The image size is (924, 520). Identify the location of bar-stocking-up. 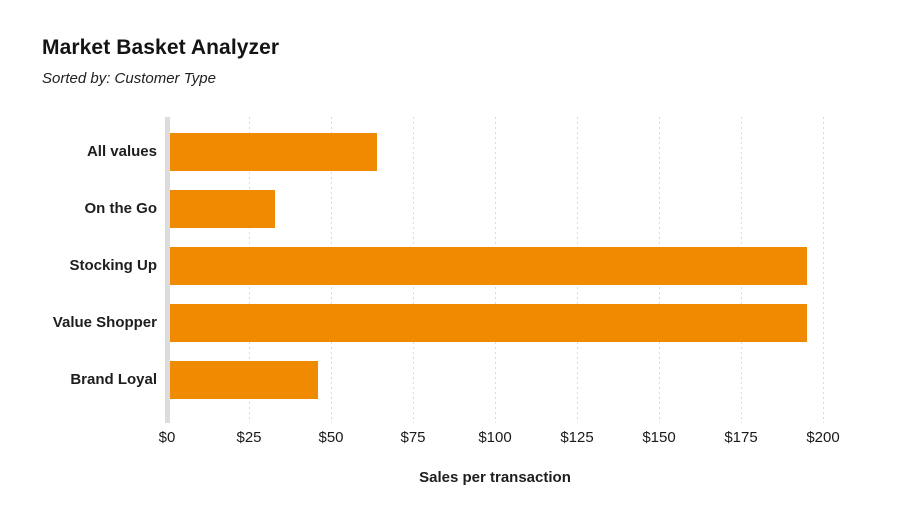
(487, 266).